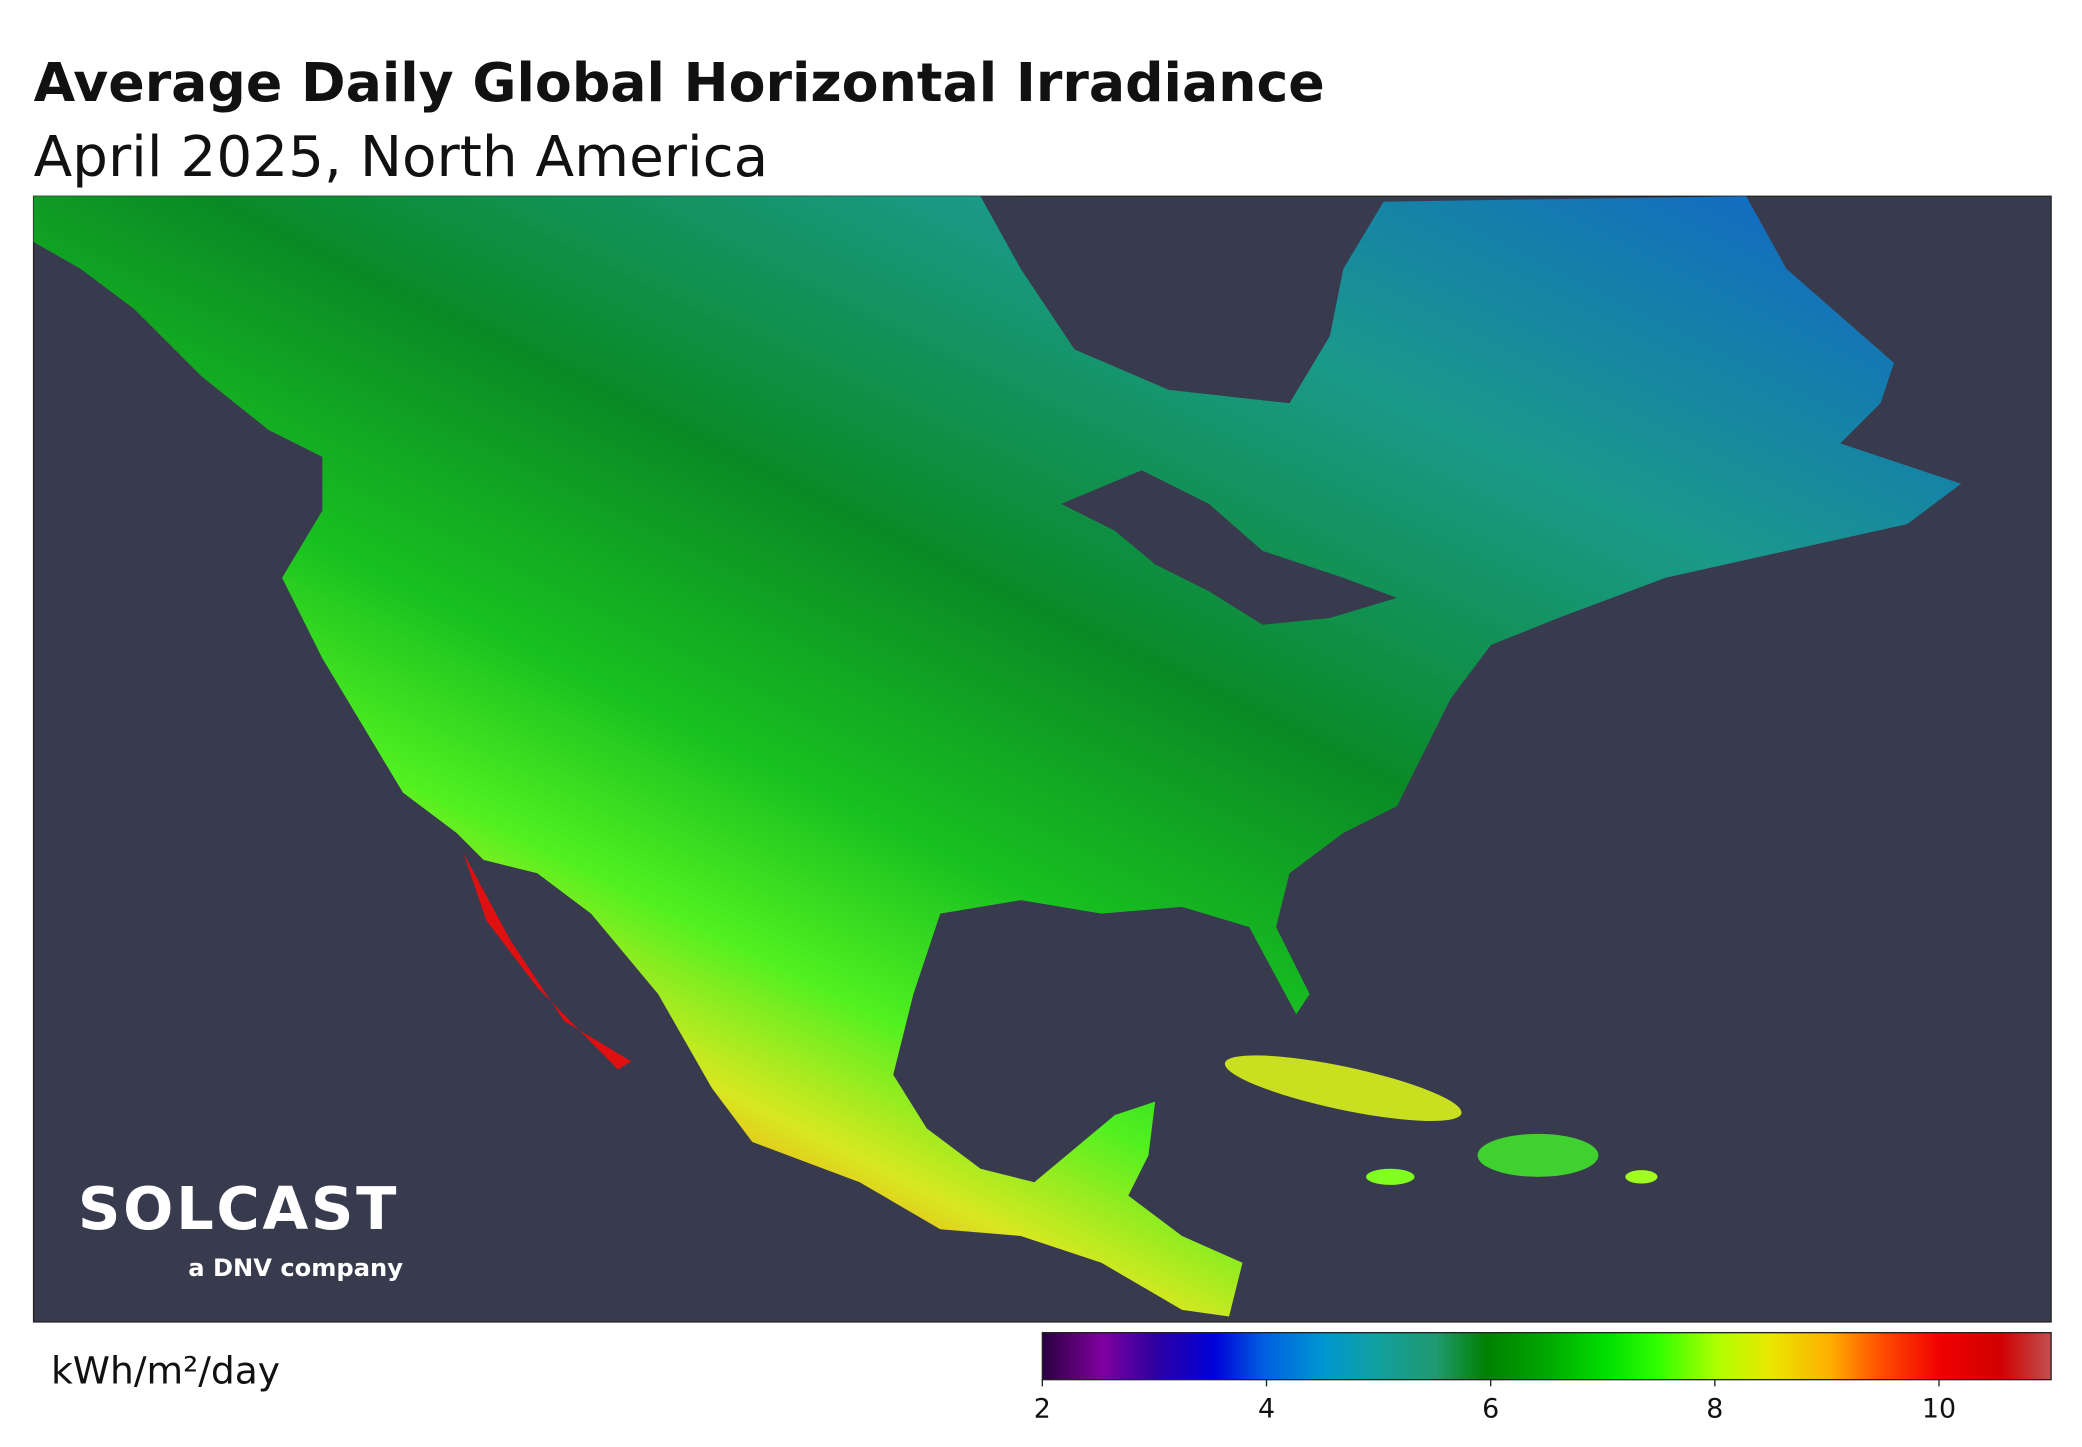 The image size is (2082, 1447). What do you see at coordinates (165, 1371) in the screenshot?
I see `colorbar-label: kWh/m²/day` at bounding box center [165, 1371].